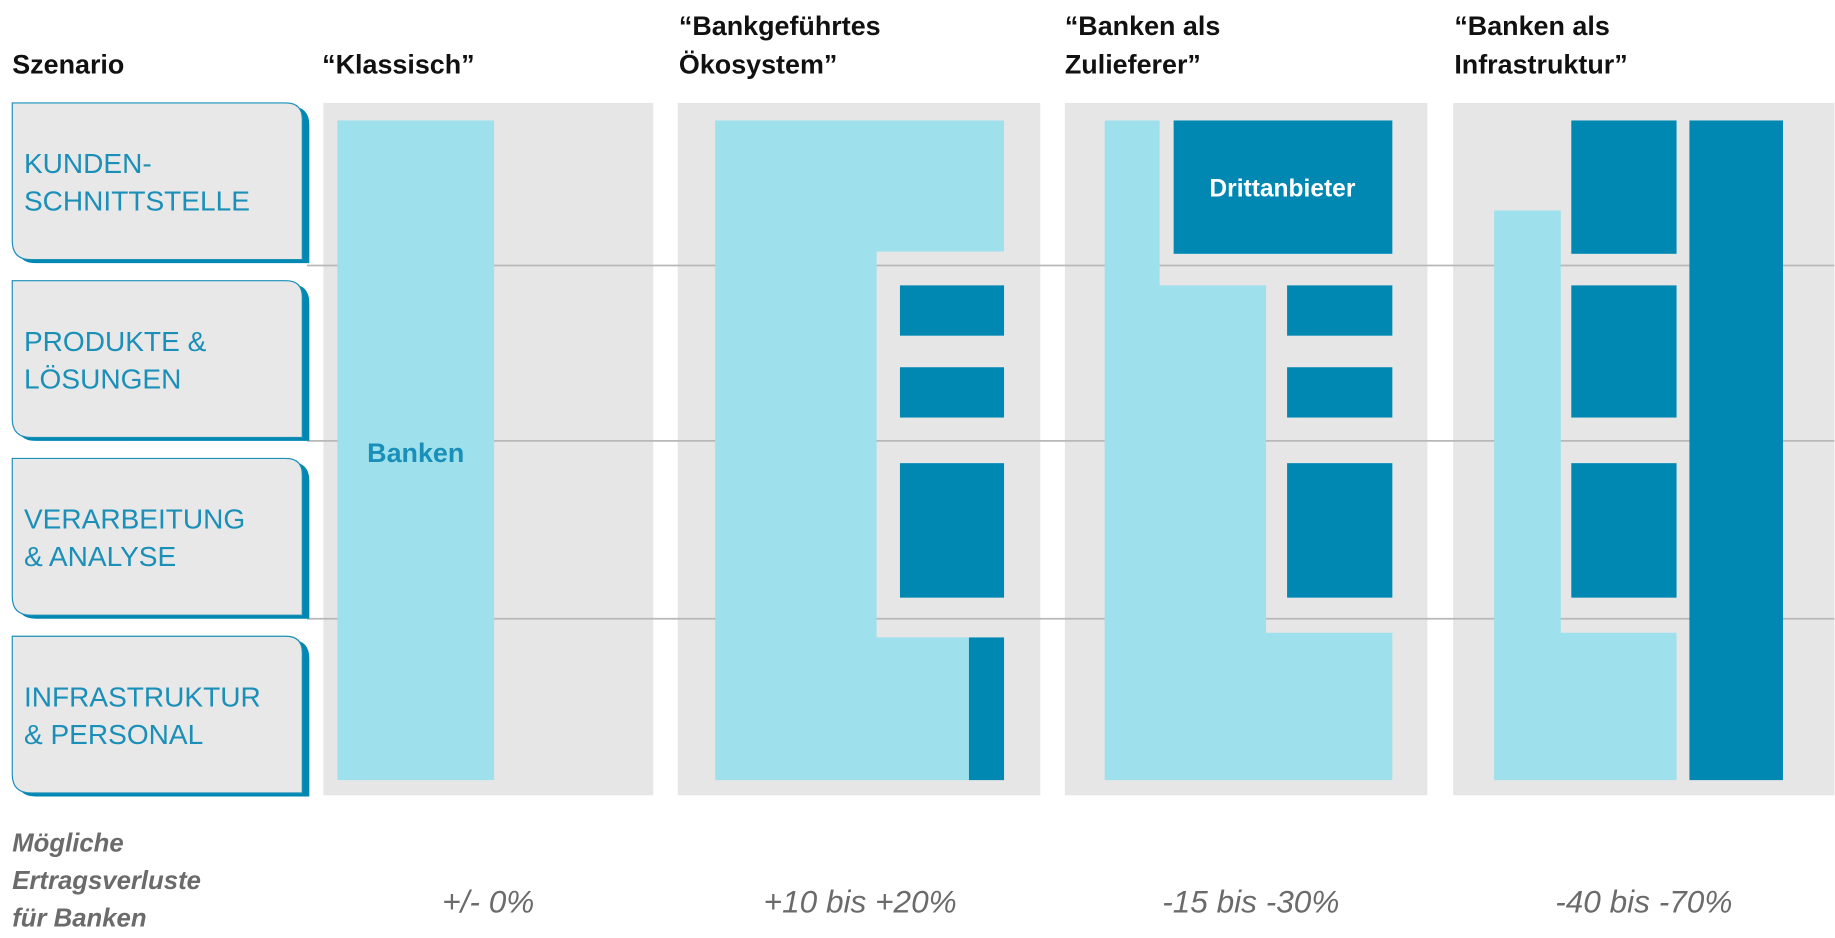  Describe the element at coordinates (68, 65) in the screenshot. I see `row-header: Szenario` at that location.